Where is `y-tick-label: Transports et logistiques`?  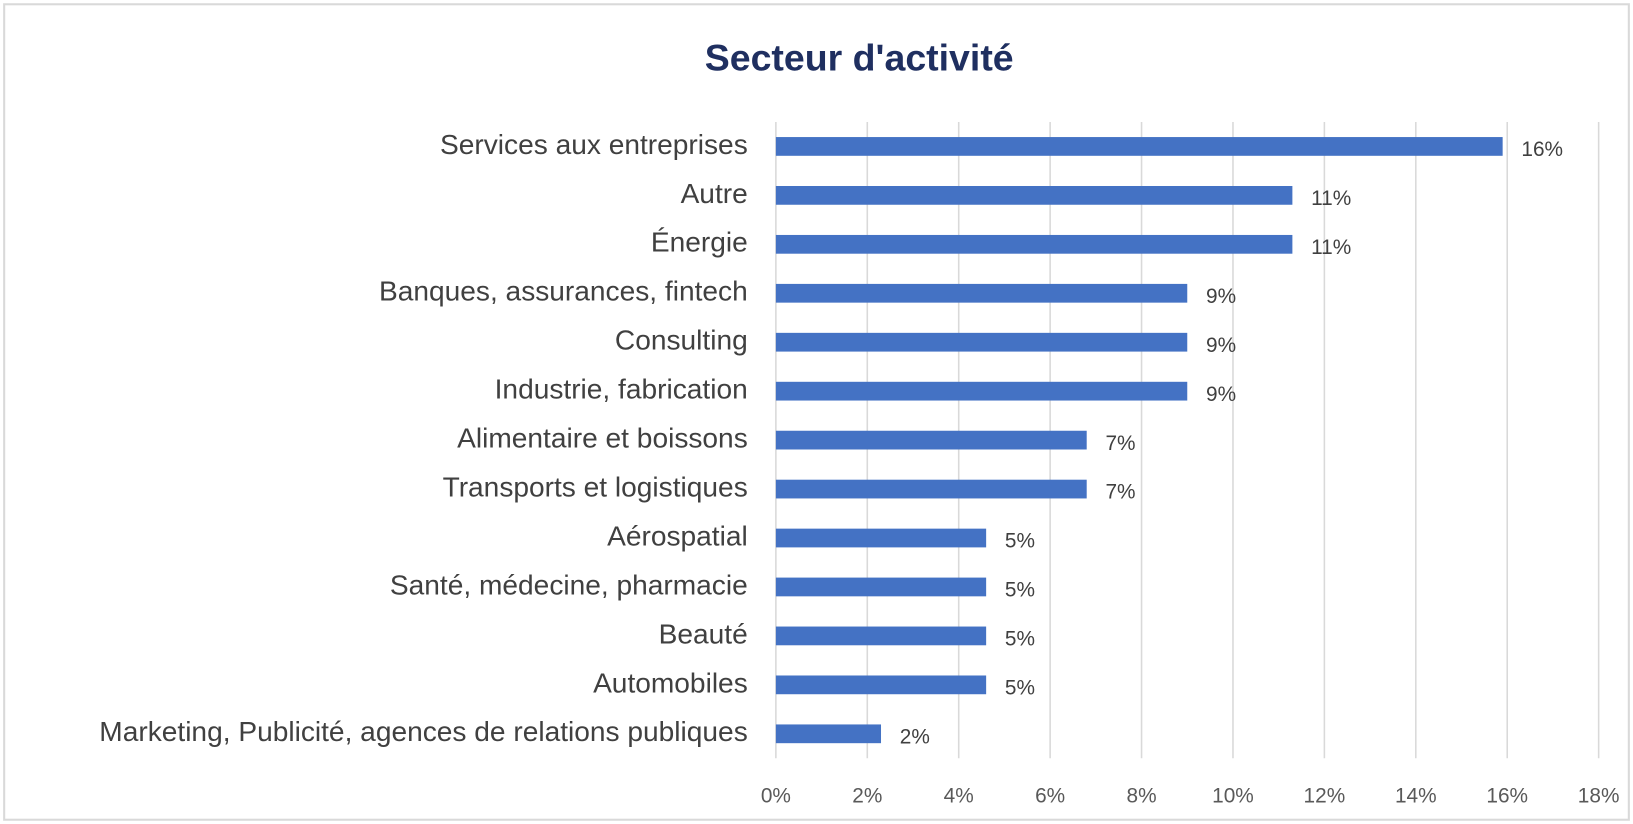 y-tick-label: Transports et logistiques is located at coordinates (595, 486).